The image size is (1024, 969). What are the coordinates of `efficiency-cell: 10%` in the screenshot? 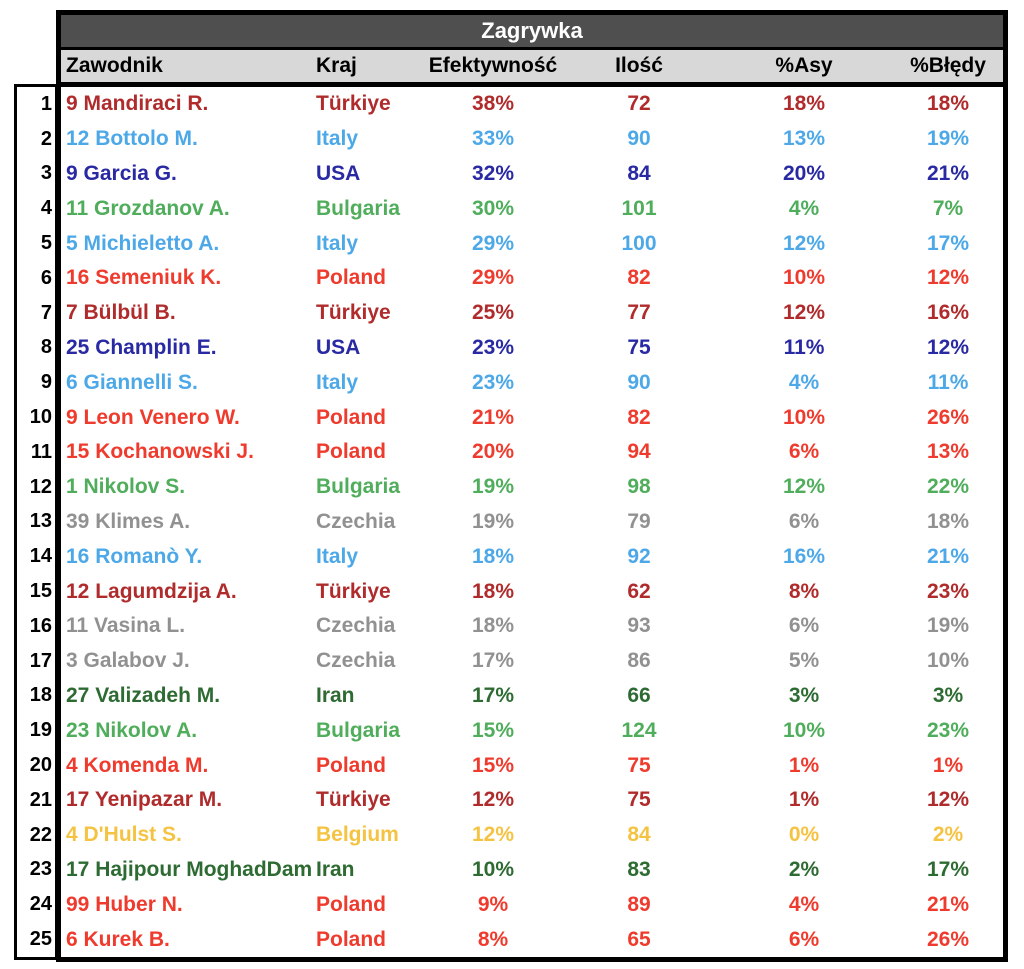 It's located at (493, 869).